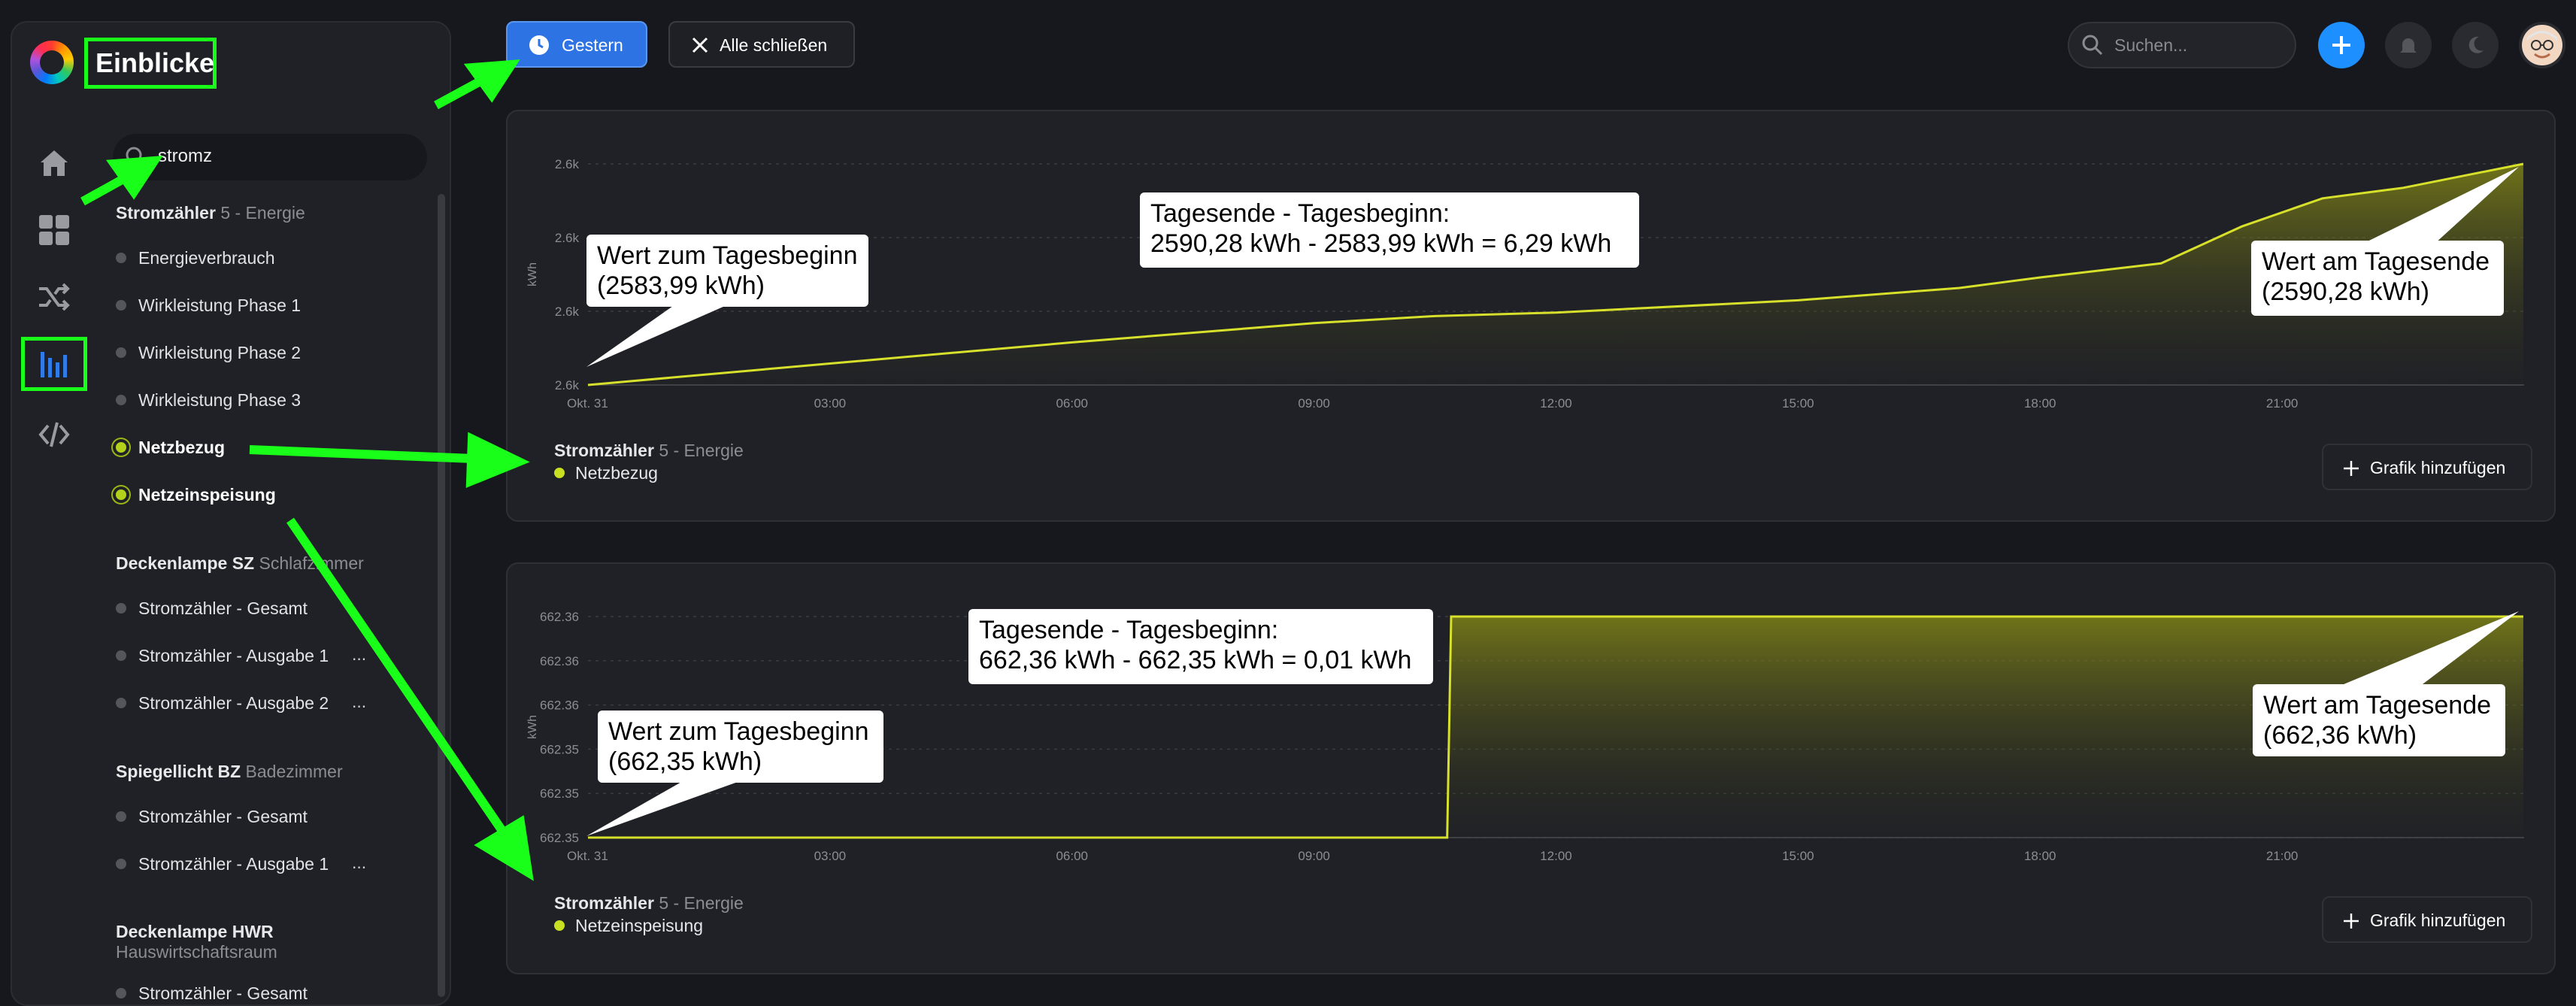 This screenshot has width=2576, height=1006. I want to click on list-item: Wirkleistung Phase 3, so click(208, 400).